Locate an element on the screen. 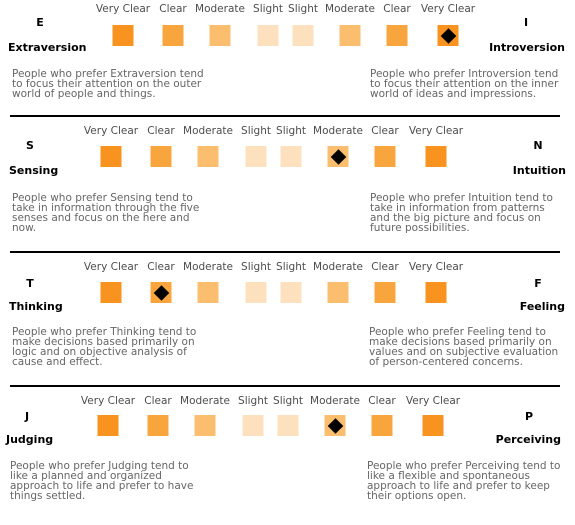 This screenshot has width=575, height=525. left-preference-name: Thinking is located at coordinates (36, 306).